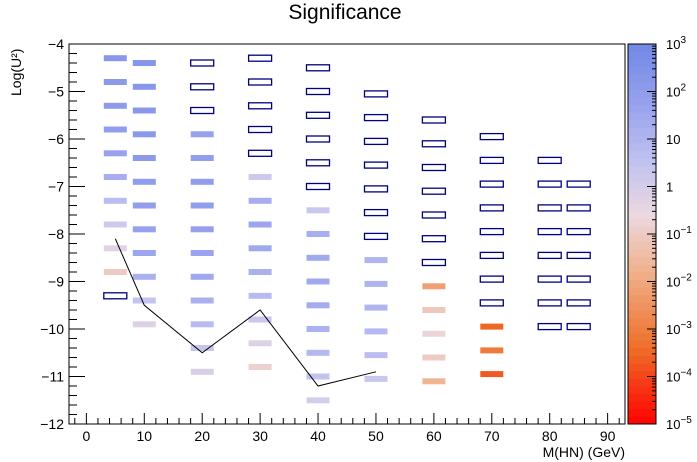  What do you see at coordinates (52, 329) in the screenshot?
I see `y-tick-label: −10` at bounding box center [52, 329].